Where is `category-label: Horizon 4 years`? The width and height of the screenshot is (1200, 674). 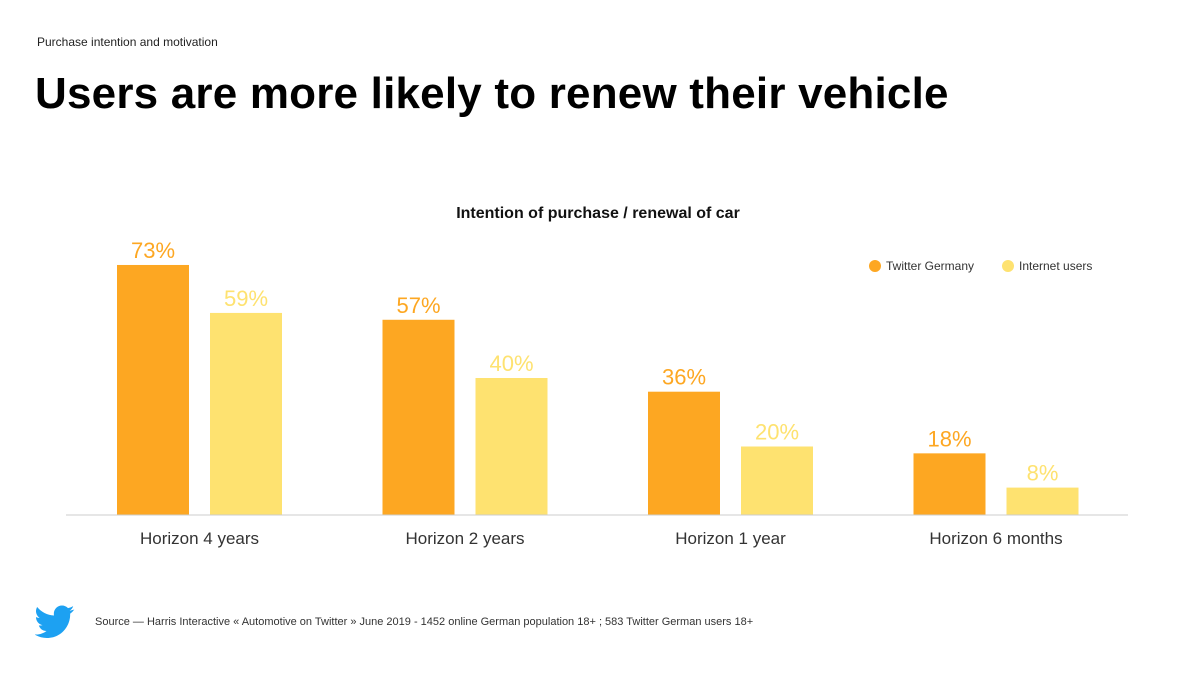
category-label: Horizon 4 years is located at coordinates (199, 538).